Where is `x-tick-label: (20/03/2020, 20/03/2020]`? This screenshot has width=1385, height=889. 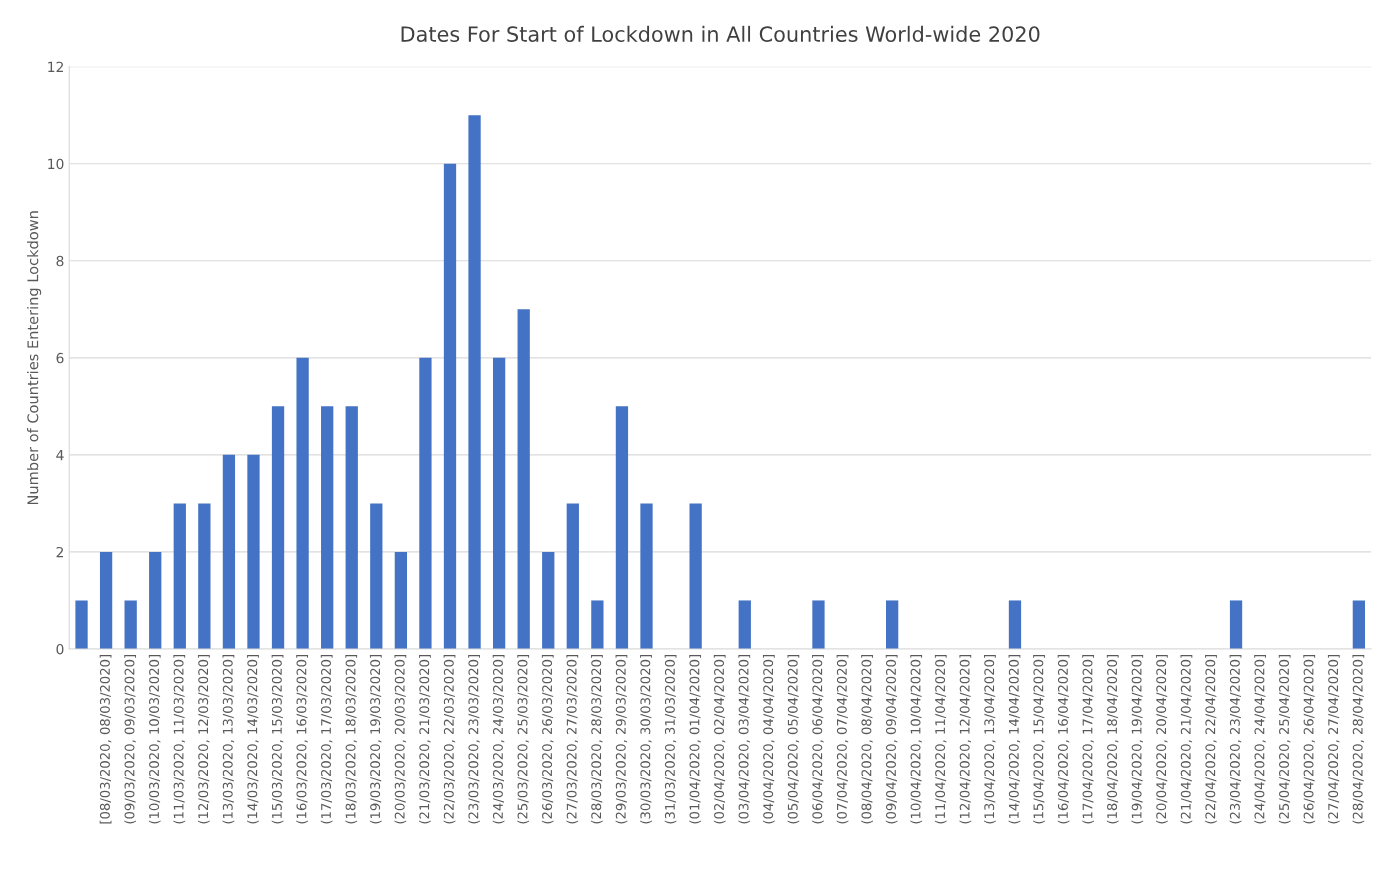 x-tick-label: (20/03/2020, 20/03/2020] is located at coordinates (400, 739).